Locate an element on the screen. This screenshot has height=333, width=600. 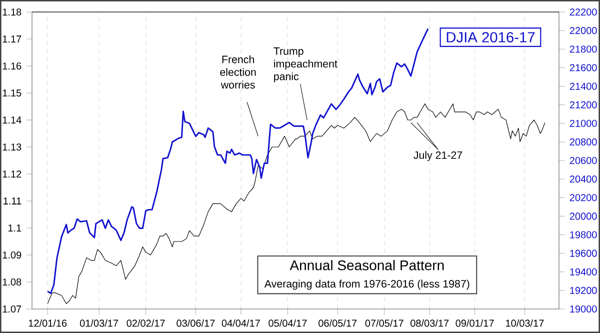
y2-tick-label: 21000 is located at coordinates (583, 123).